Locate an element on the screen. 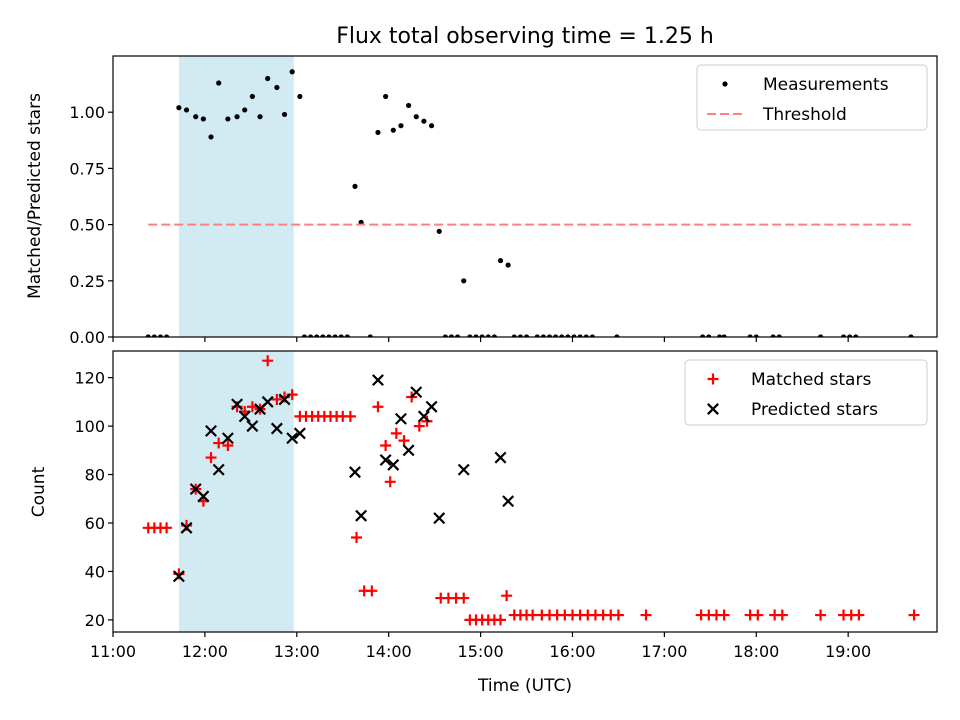  y-tick-label: 0.25 is located at coordinates (87, 281).